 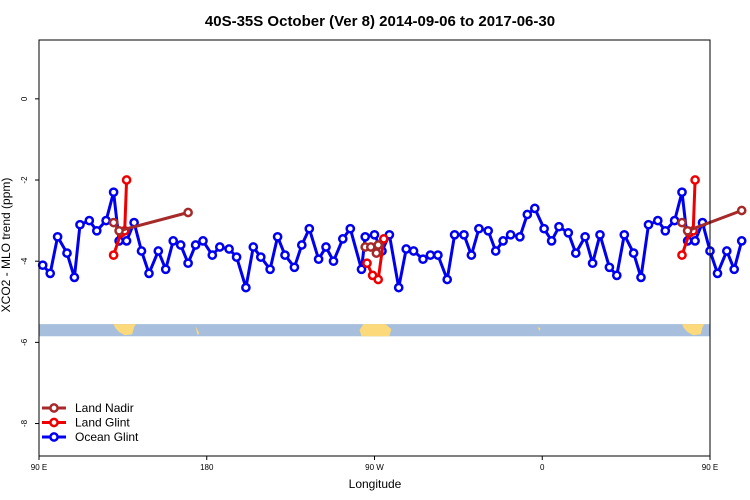 What do you see at coordinates (24, 261) in the screenshot?
I see `y-tick-label: -4` at bounding box center [24, 261].